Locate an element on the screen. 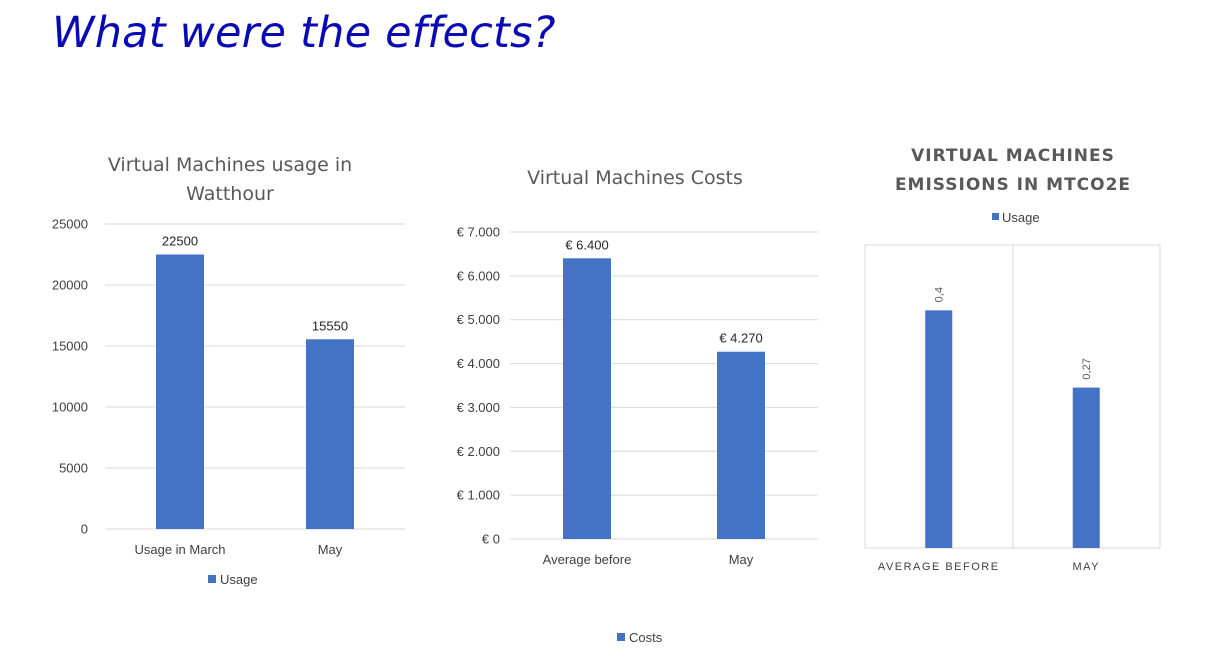 Image resolution: width=1205 pixels, height=654 pixels. y-tick-label: 15000 is located at coordinates (70, 346).